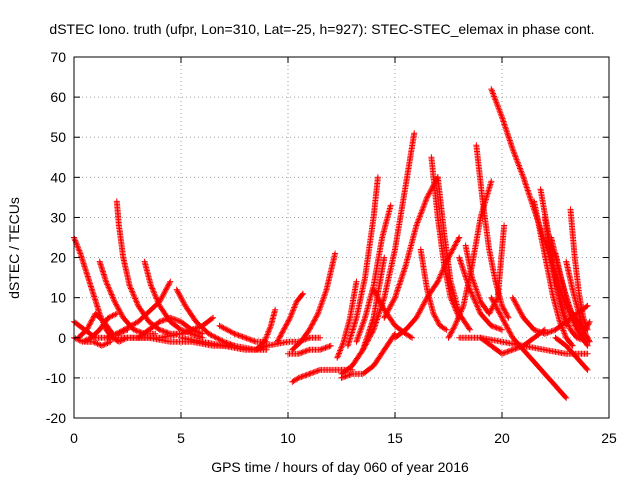 The height and width of the screenshot is (480, 640). What do you see at coordinates (14, 248) in the screenshot?
I see `y-axis-label: dSTEC / TECUs` at bounding box center [14, 248].